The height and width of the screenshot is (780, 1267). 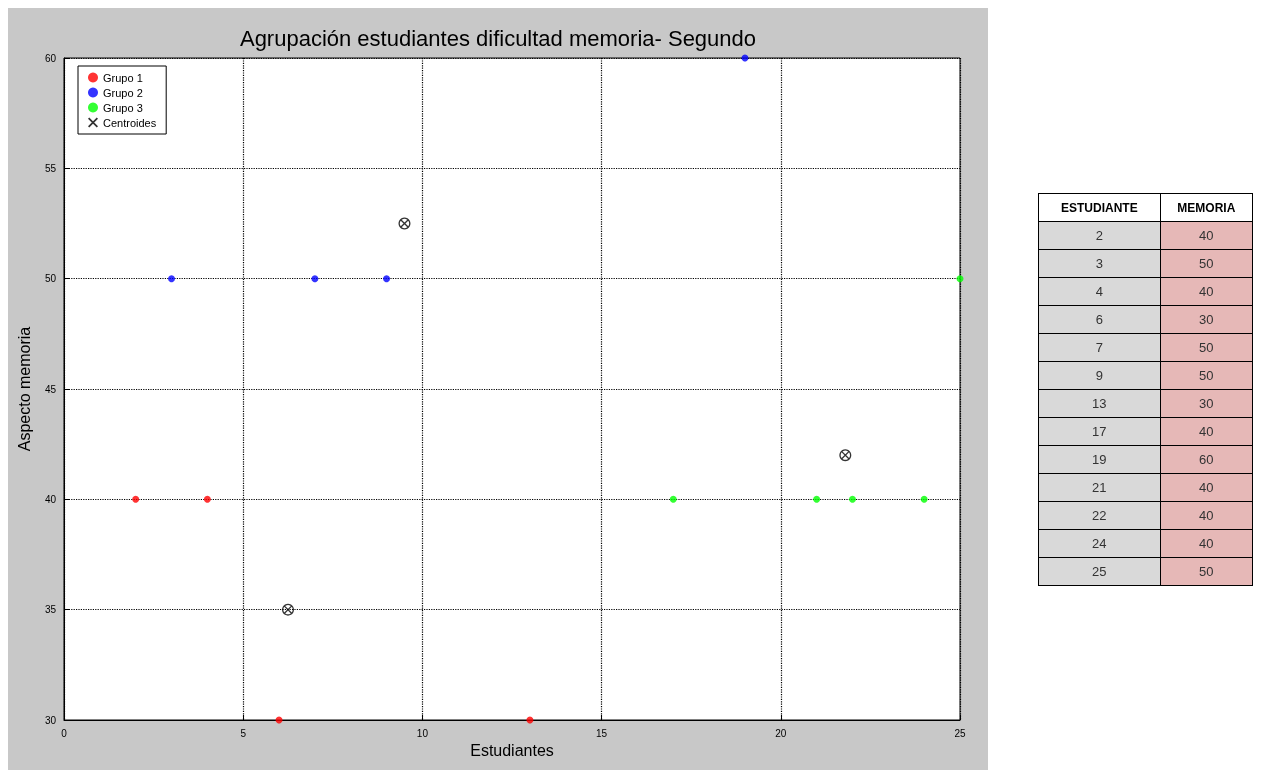 I want to click on y-tick-label: 55, so click(x=50, y=168).